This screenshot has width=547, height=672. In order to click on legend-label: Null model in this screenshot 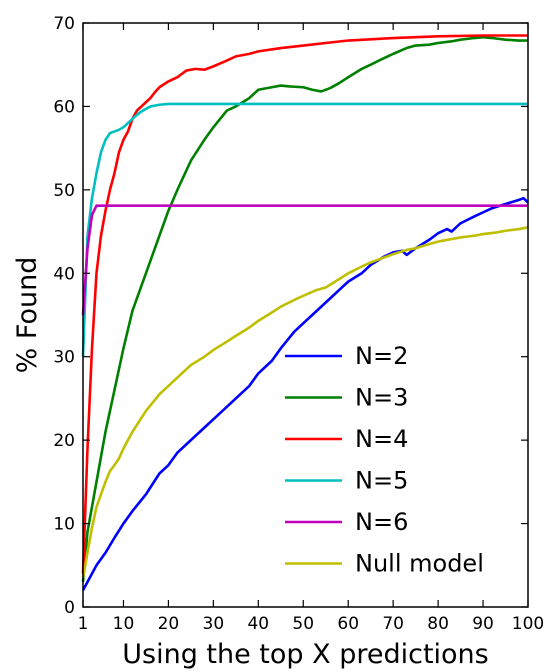, I will do `click(419, 564)`.